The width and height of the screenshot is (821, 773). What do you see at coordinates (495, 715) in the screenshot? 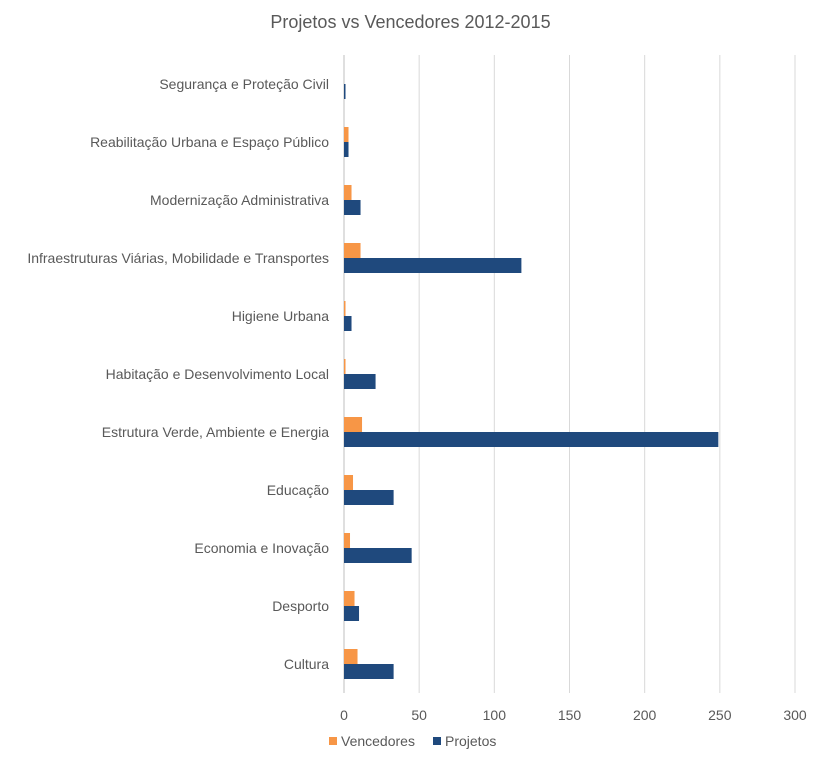
I see `x-tick-label: 100` at bounding box center [495, 715].